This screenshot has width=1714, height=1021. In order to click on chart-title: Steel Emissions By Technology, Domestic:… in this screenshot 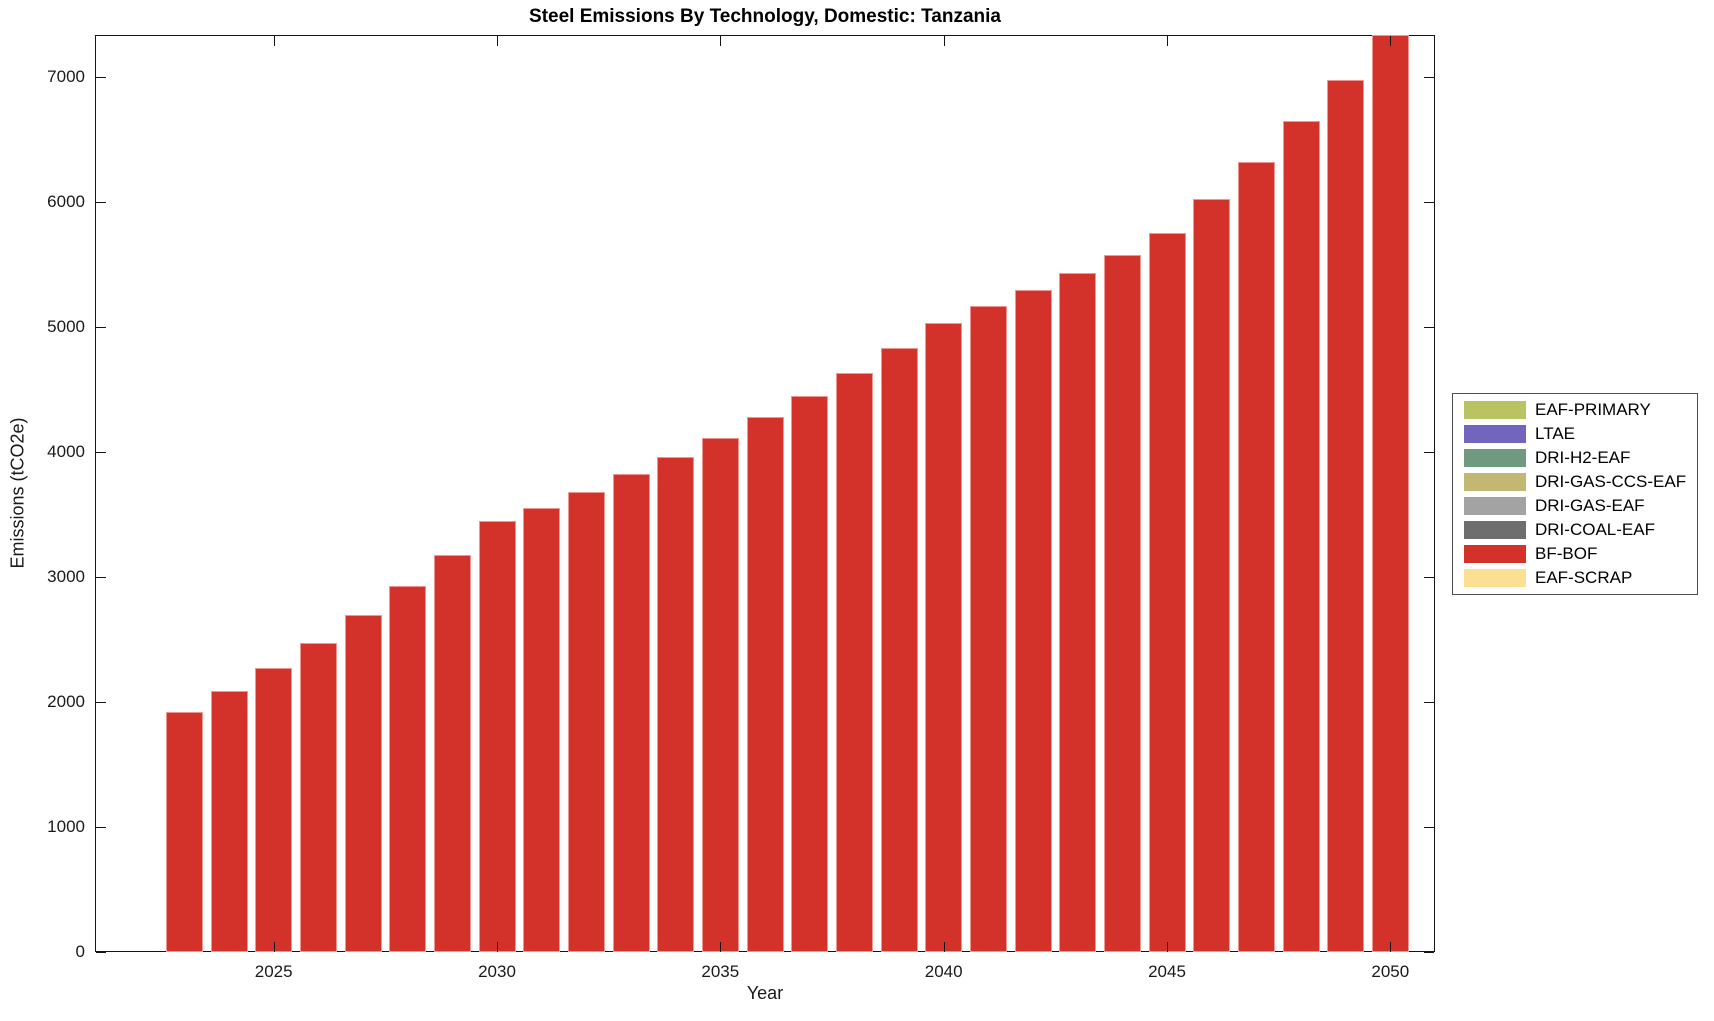, I will do `click(765, 16)`.